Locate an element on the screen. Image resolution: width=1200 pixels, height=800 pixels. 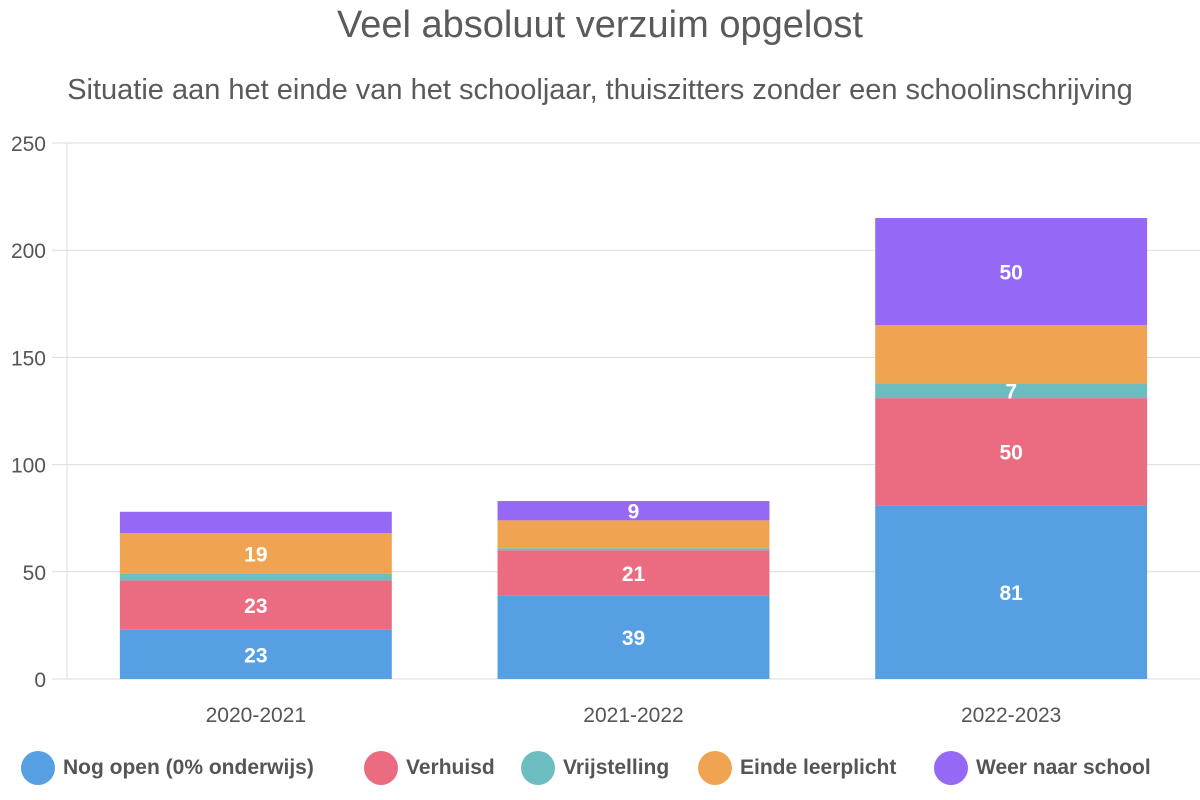
legend-item-verhuisd: Verhuisd is located at coordinates (429, 768).